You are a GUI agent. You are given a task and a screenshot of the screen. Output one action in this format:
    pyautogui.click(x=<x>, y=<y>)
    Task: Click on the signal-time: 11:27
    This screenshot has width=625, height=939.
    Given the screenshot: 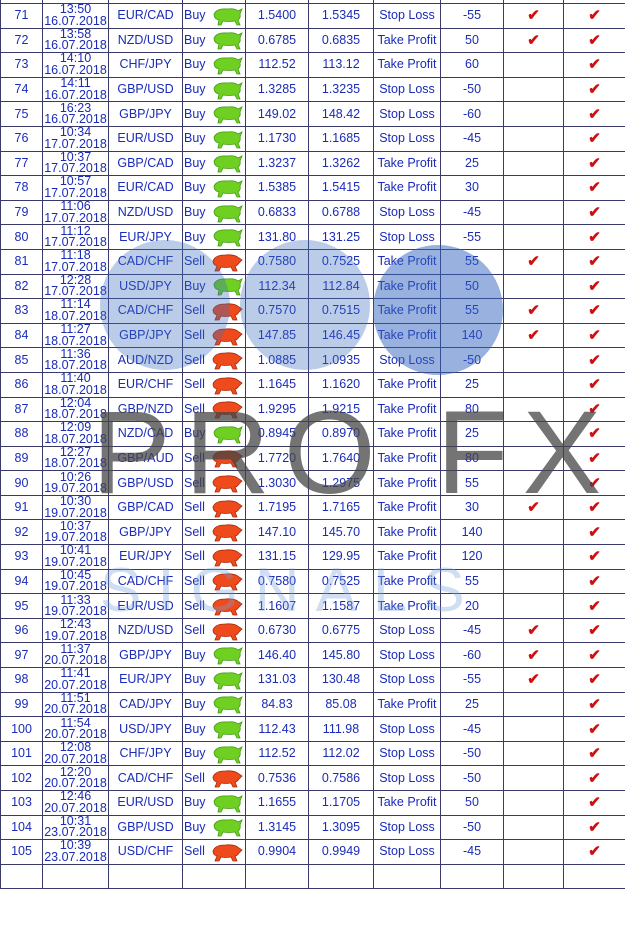 What is the action you would take?
    pyautogui.click(x=75, y=330)
    